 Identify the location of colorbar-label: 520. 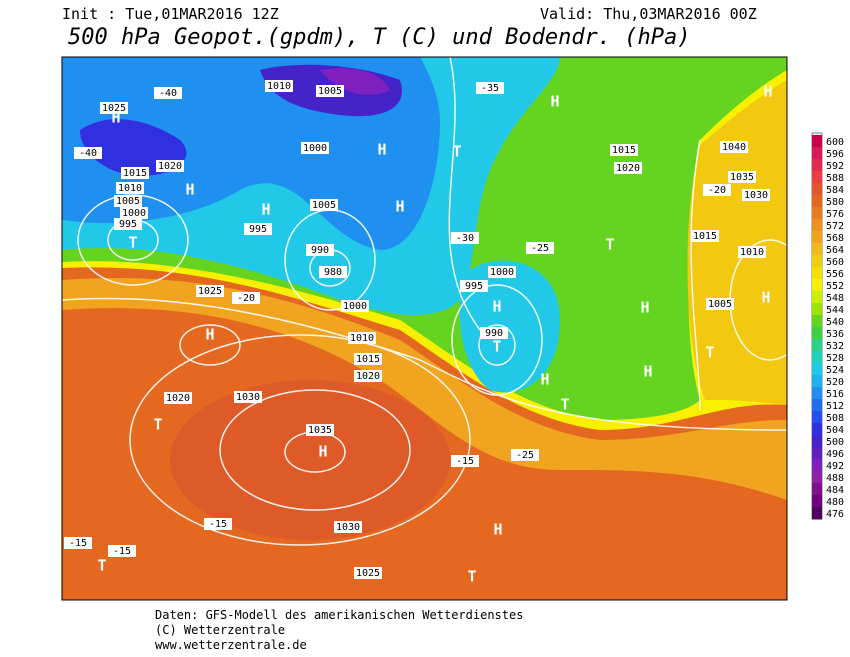
(835, 382).